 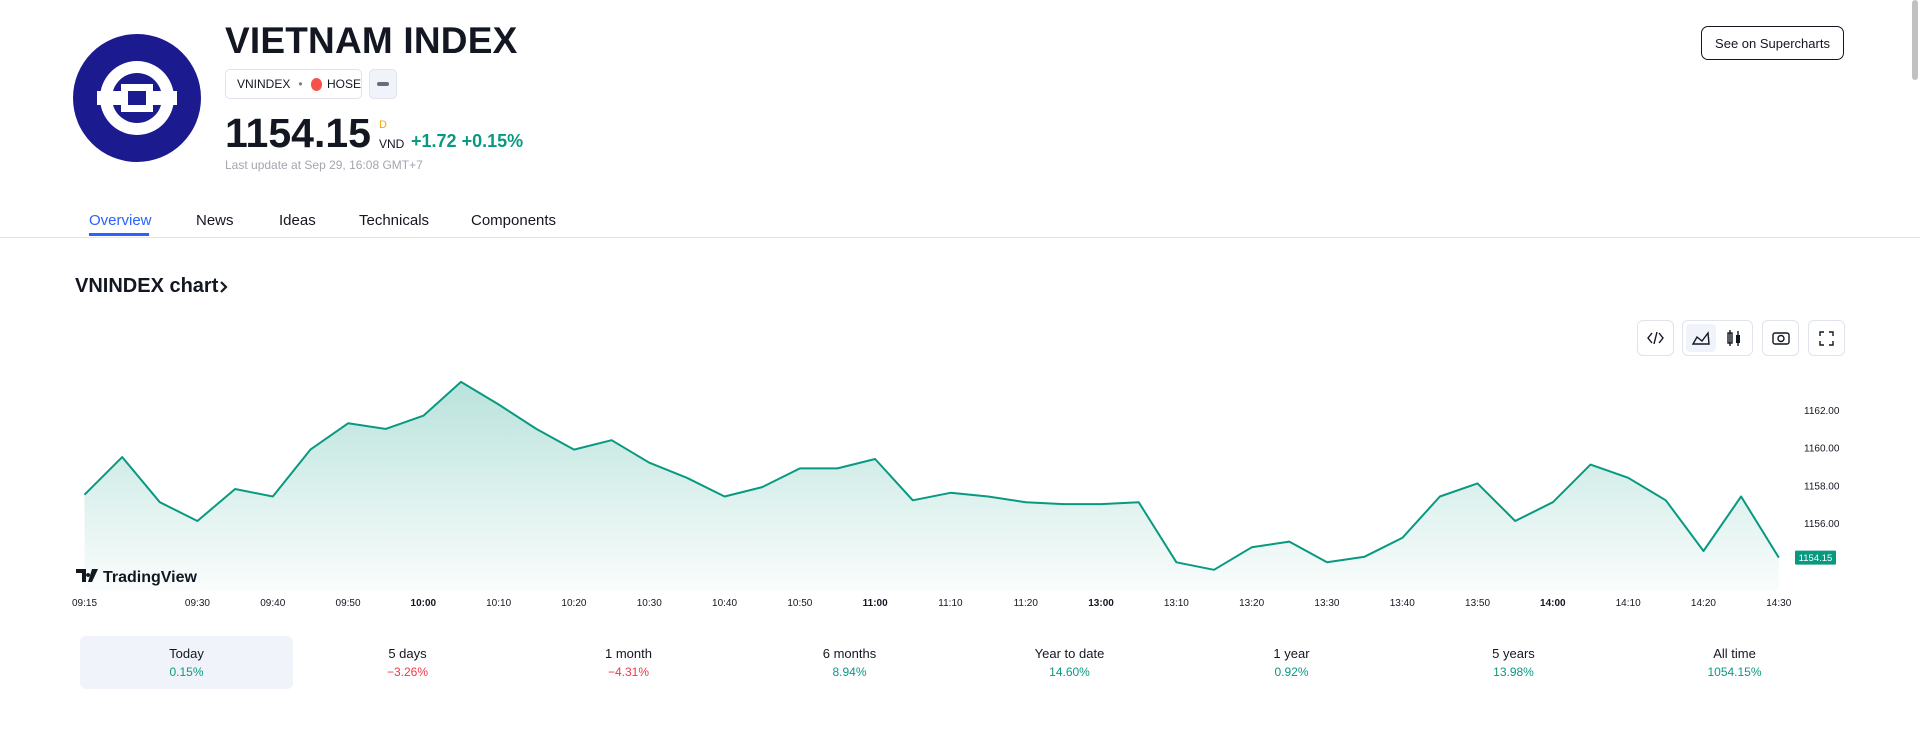 What do you see at coordinates (424, 603) in the screenshot?
I see `x-tick-label: 10:00` at bounding box center [424, 603].